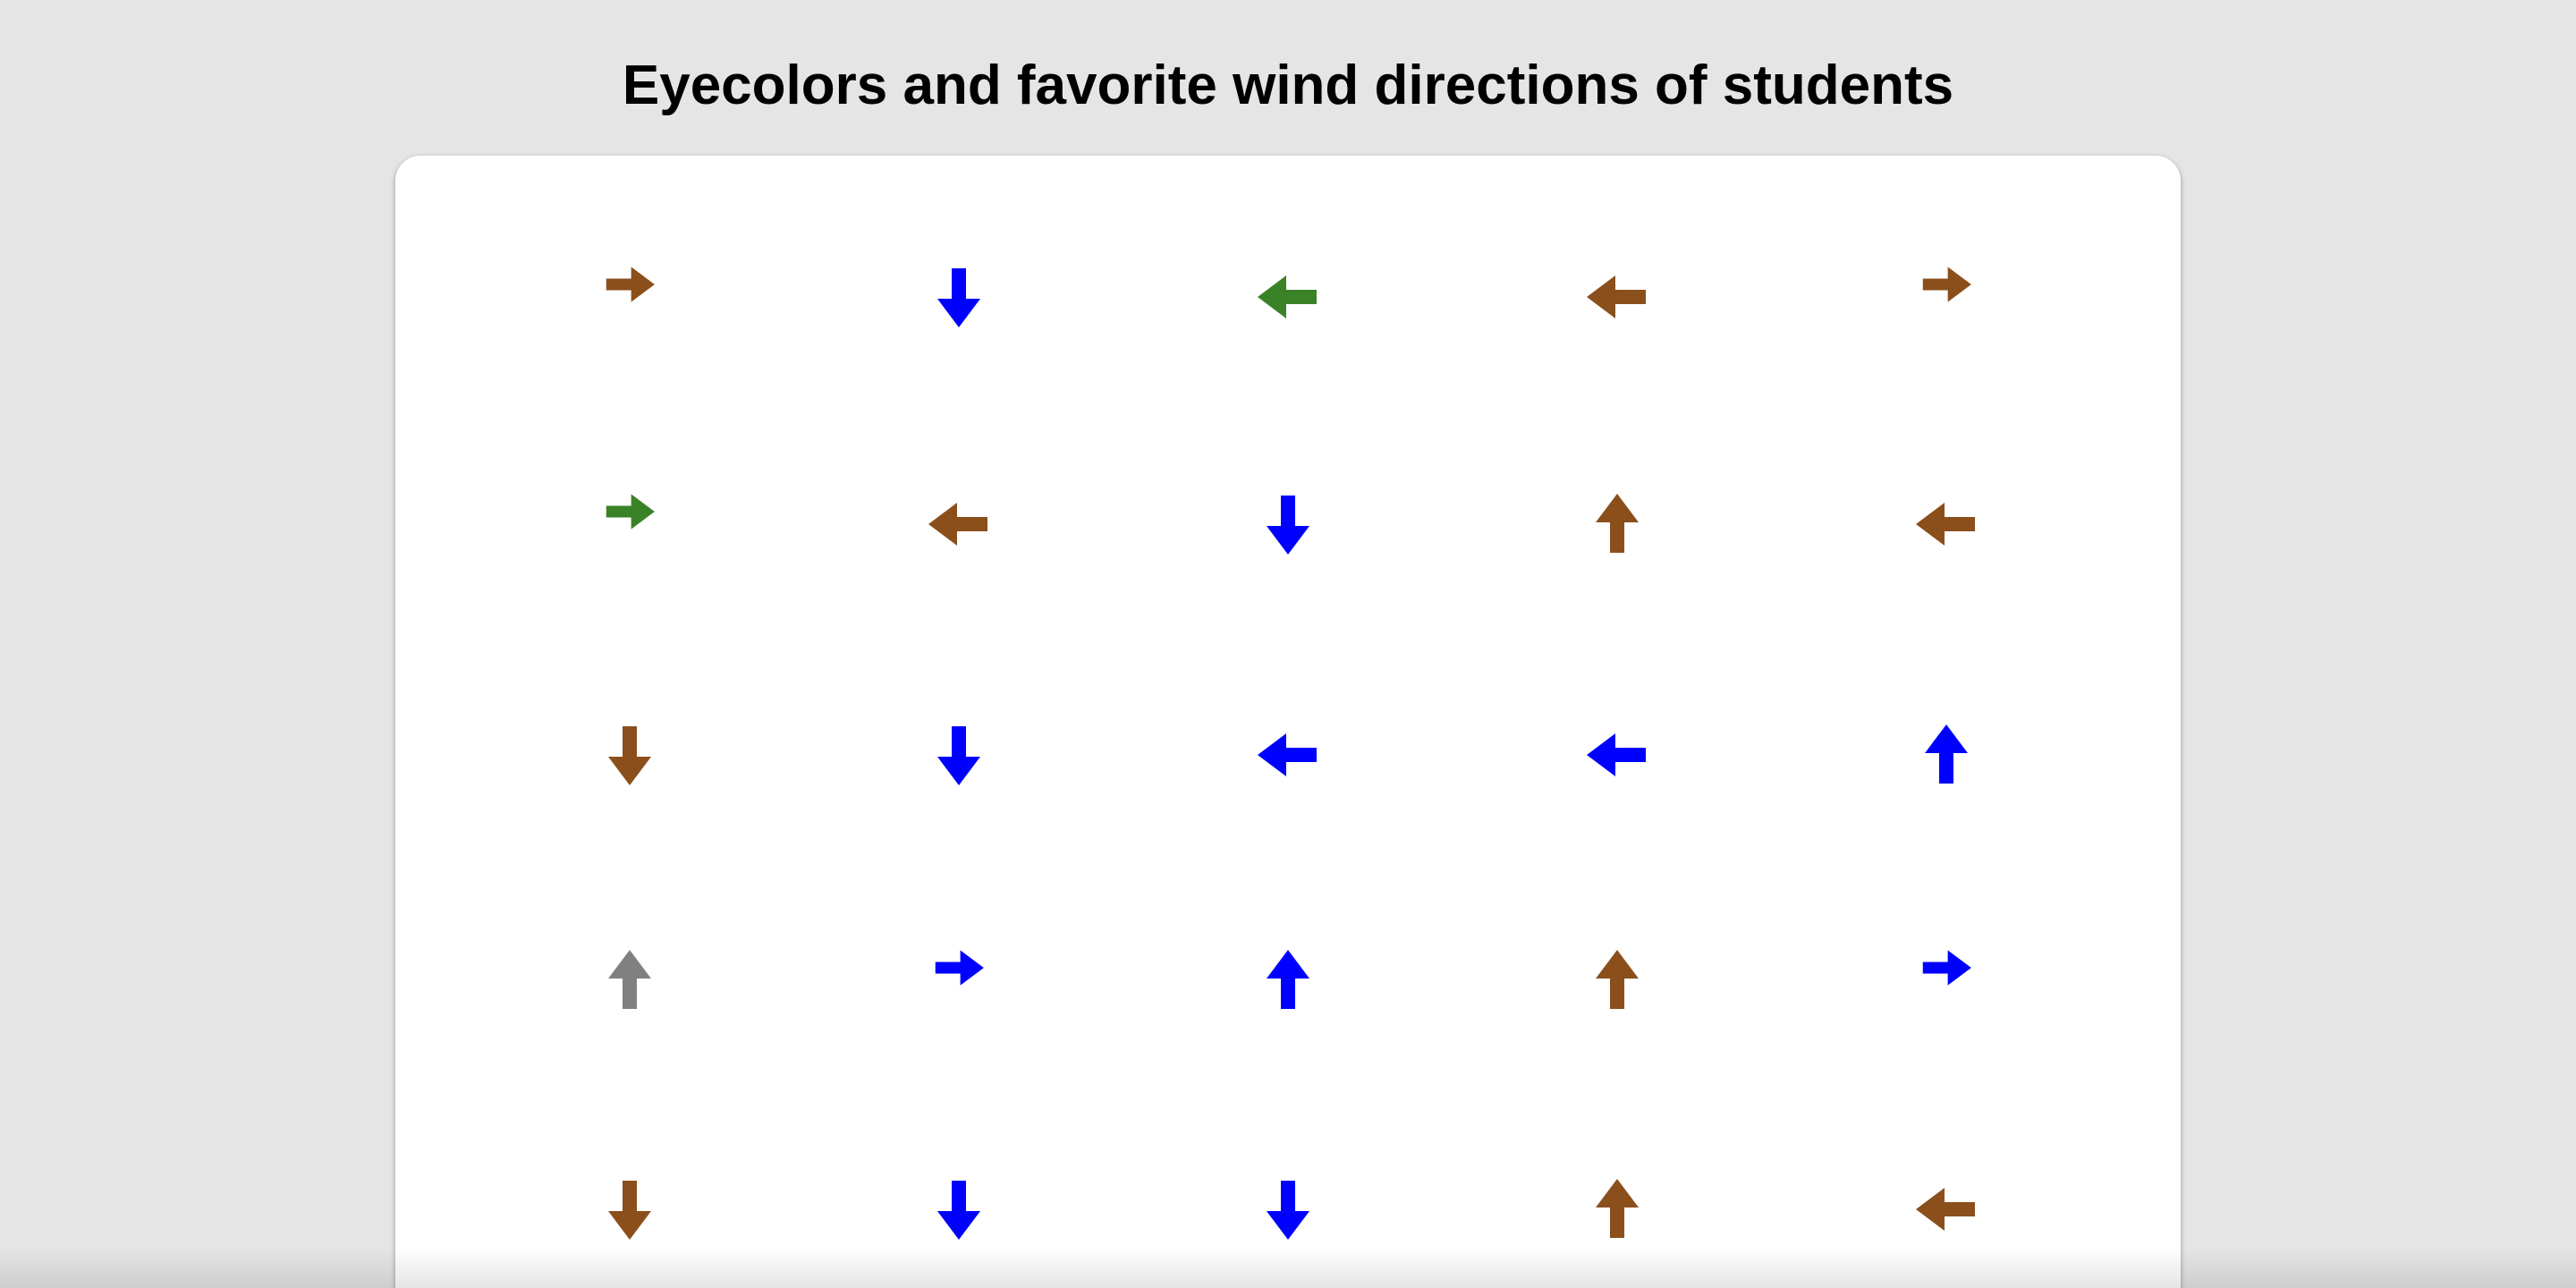  What do you see at coordinates (1288, 297) in the screenshot?
I see `arrow-left-green-icon` at bounding box center [1288, 297].